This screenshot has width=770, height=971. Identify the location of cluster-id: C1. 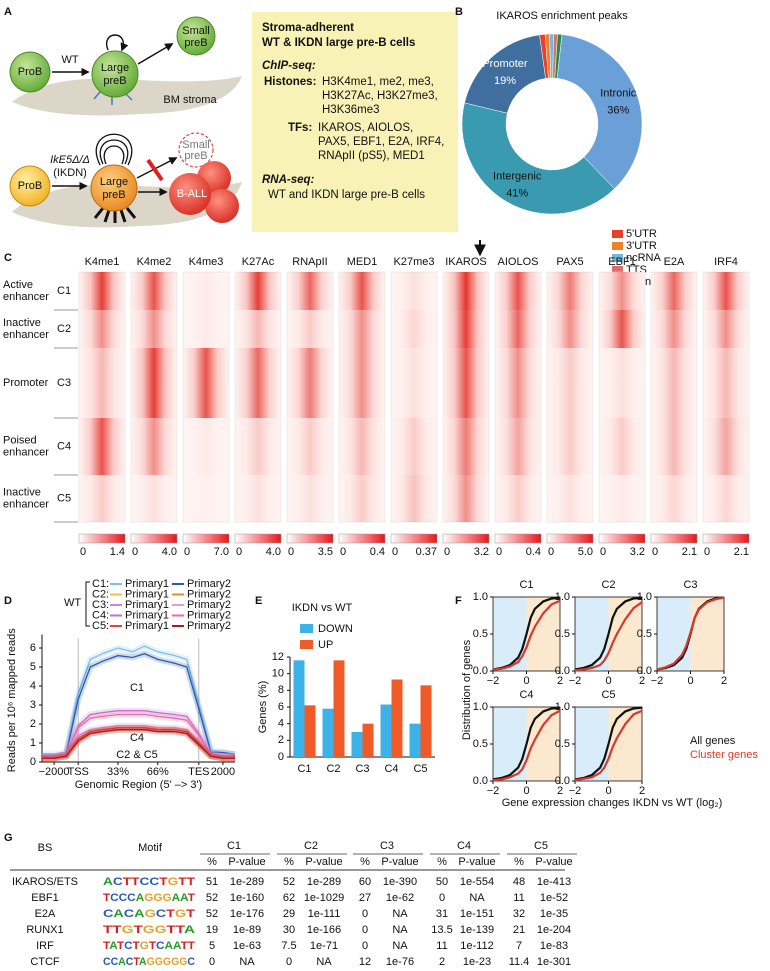
(64, 291).